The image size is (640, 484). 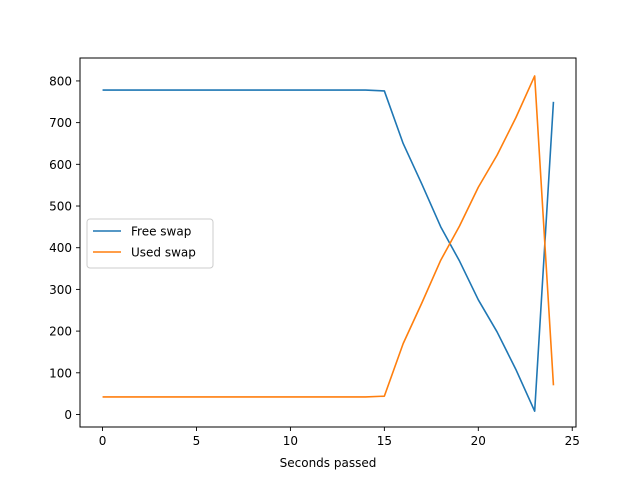 I want to click on x-tick-label: 15, so click(x=384, y=441).